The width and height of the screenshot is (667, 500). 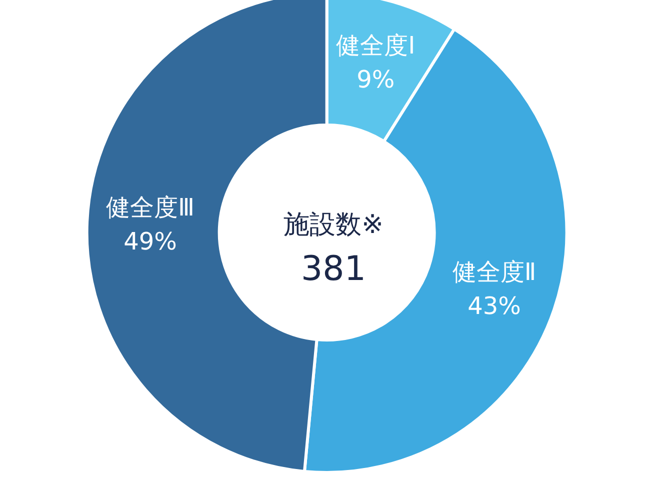 I want to click on text: 施設数※, so click(x=334, y=225).